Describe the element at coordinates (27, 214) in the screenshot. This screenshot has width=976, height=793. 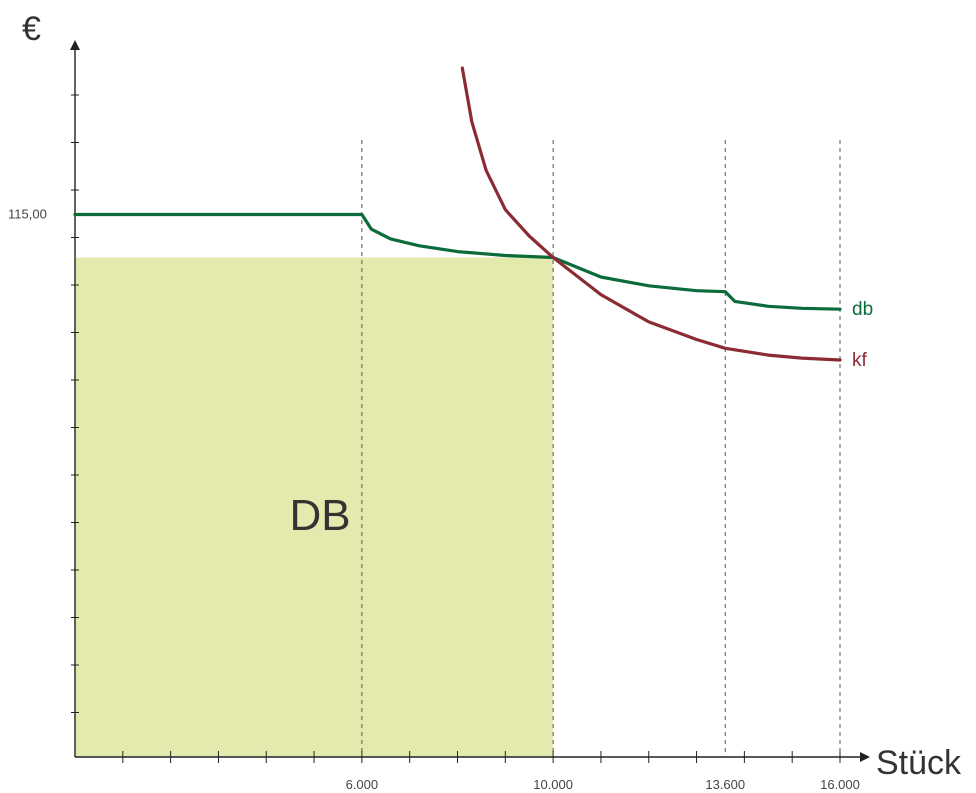
I see `y-tick-label-115: 115,00` at that location.